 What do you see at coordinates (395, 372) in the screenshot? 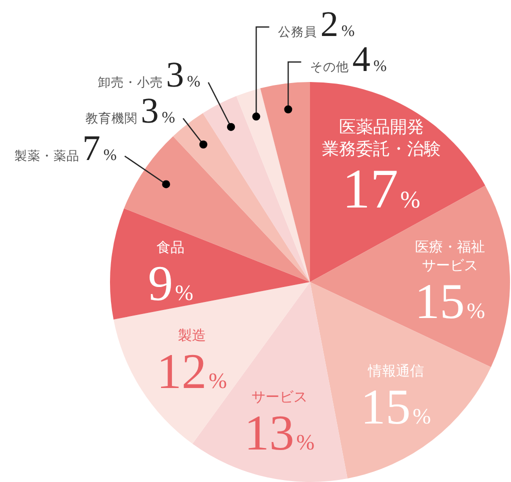
I see `slice-label: 情報通信` at bounding box center [395, 372].